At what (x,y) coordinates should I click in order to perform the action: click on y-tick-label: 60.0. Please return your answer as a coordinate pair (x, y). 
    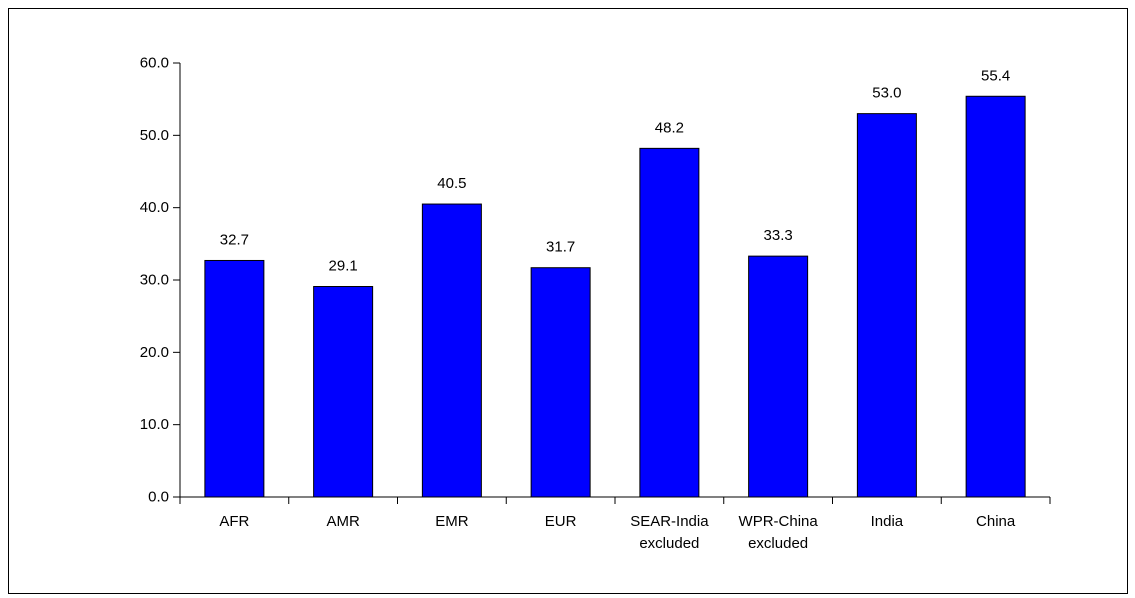
    Looking at the image, I should click on (154, 63).